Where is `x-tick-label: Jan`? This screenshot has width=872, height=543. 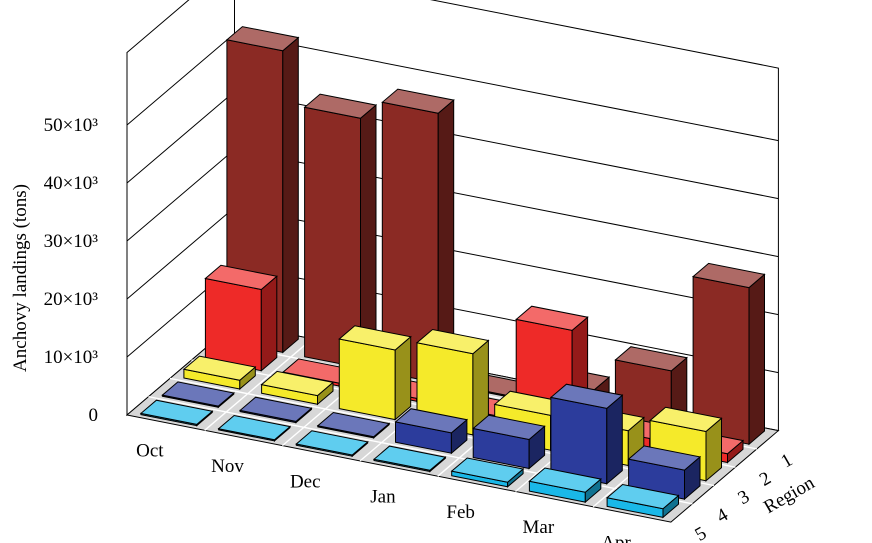
x-tick-label: Jan is located at coordinates (383, 497).